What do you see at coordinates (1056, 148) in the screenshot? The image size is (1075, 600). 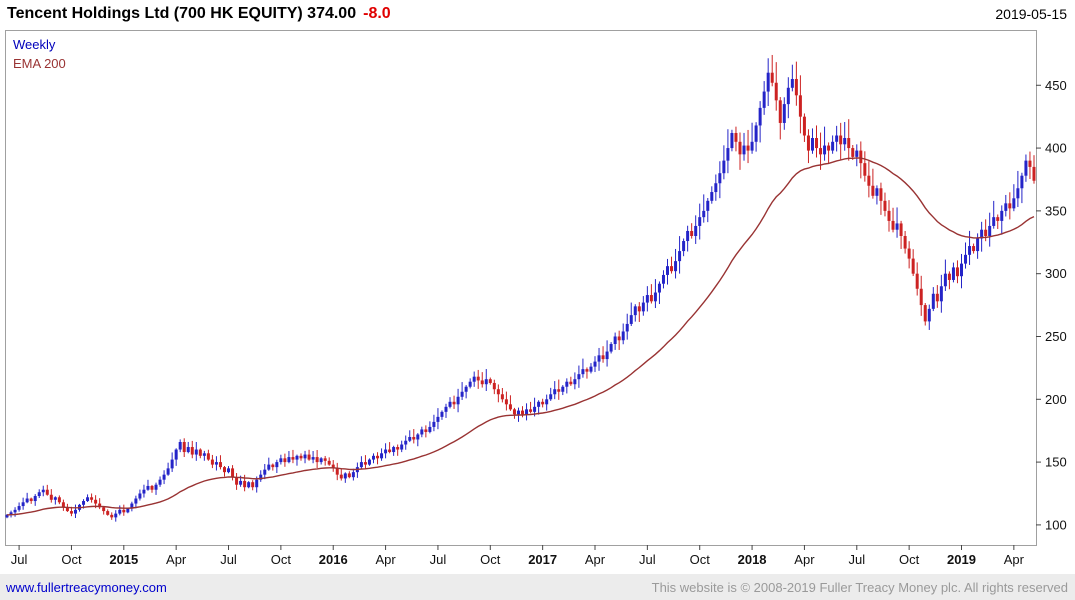 I see `svg-text: 400` at bounding box center [1056, 148].